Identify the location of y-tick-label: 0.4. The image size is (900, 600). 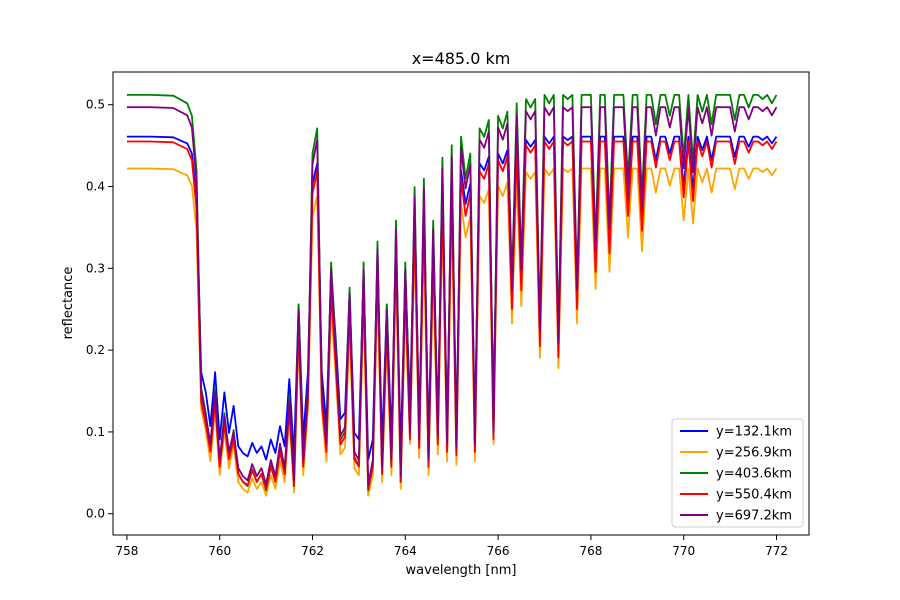
(95, 187).